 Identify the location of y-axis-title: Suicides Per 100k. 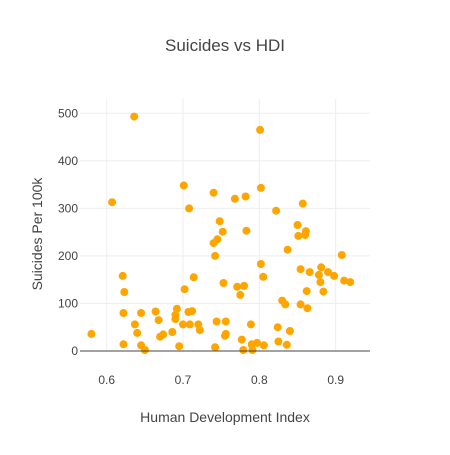
(37, 234).